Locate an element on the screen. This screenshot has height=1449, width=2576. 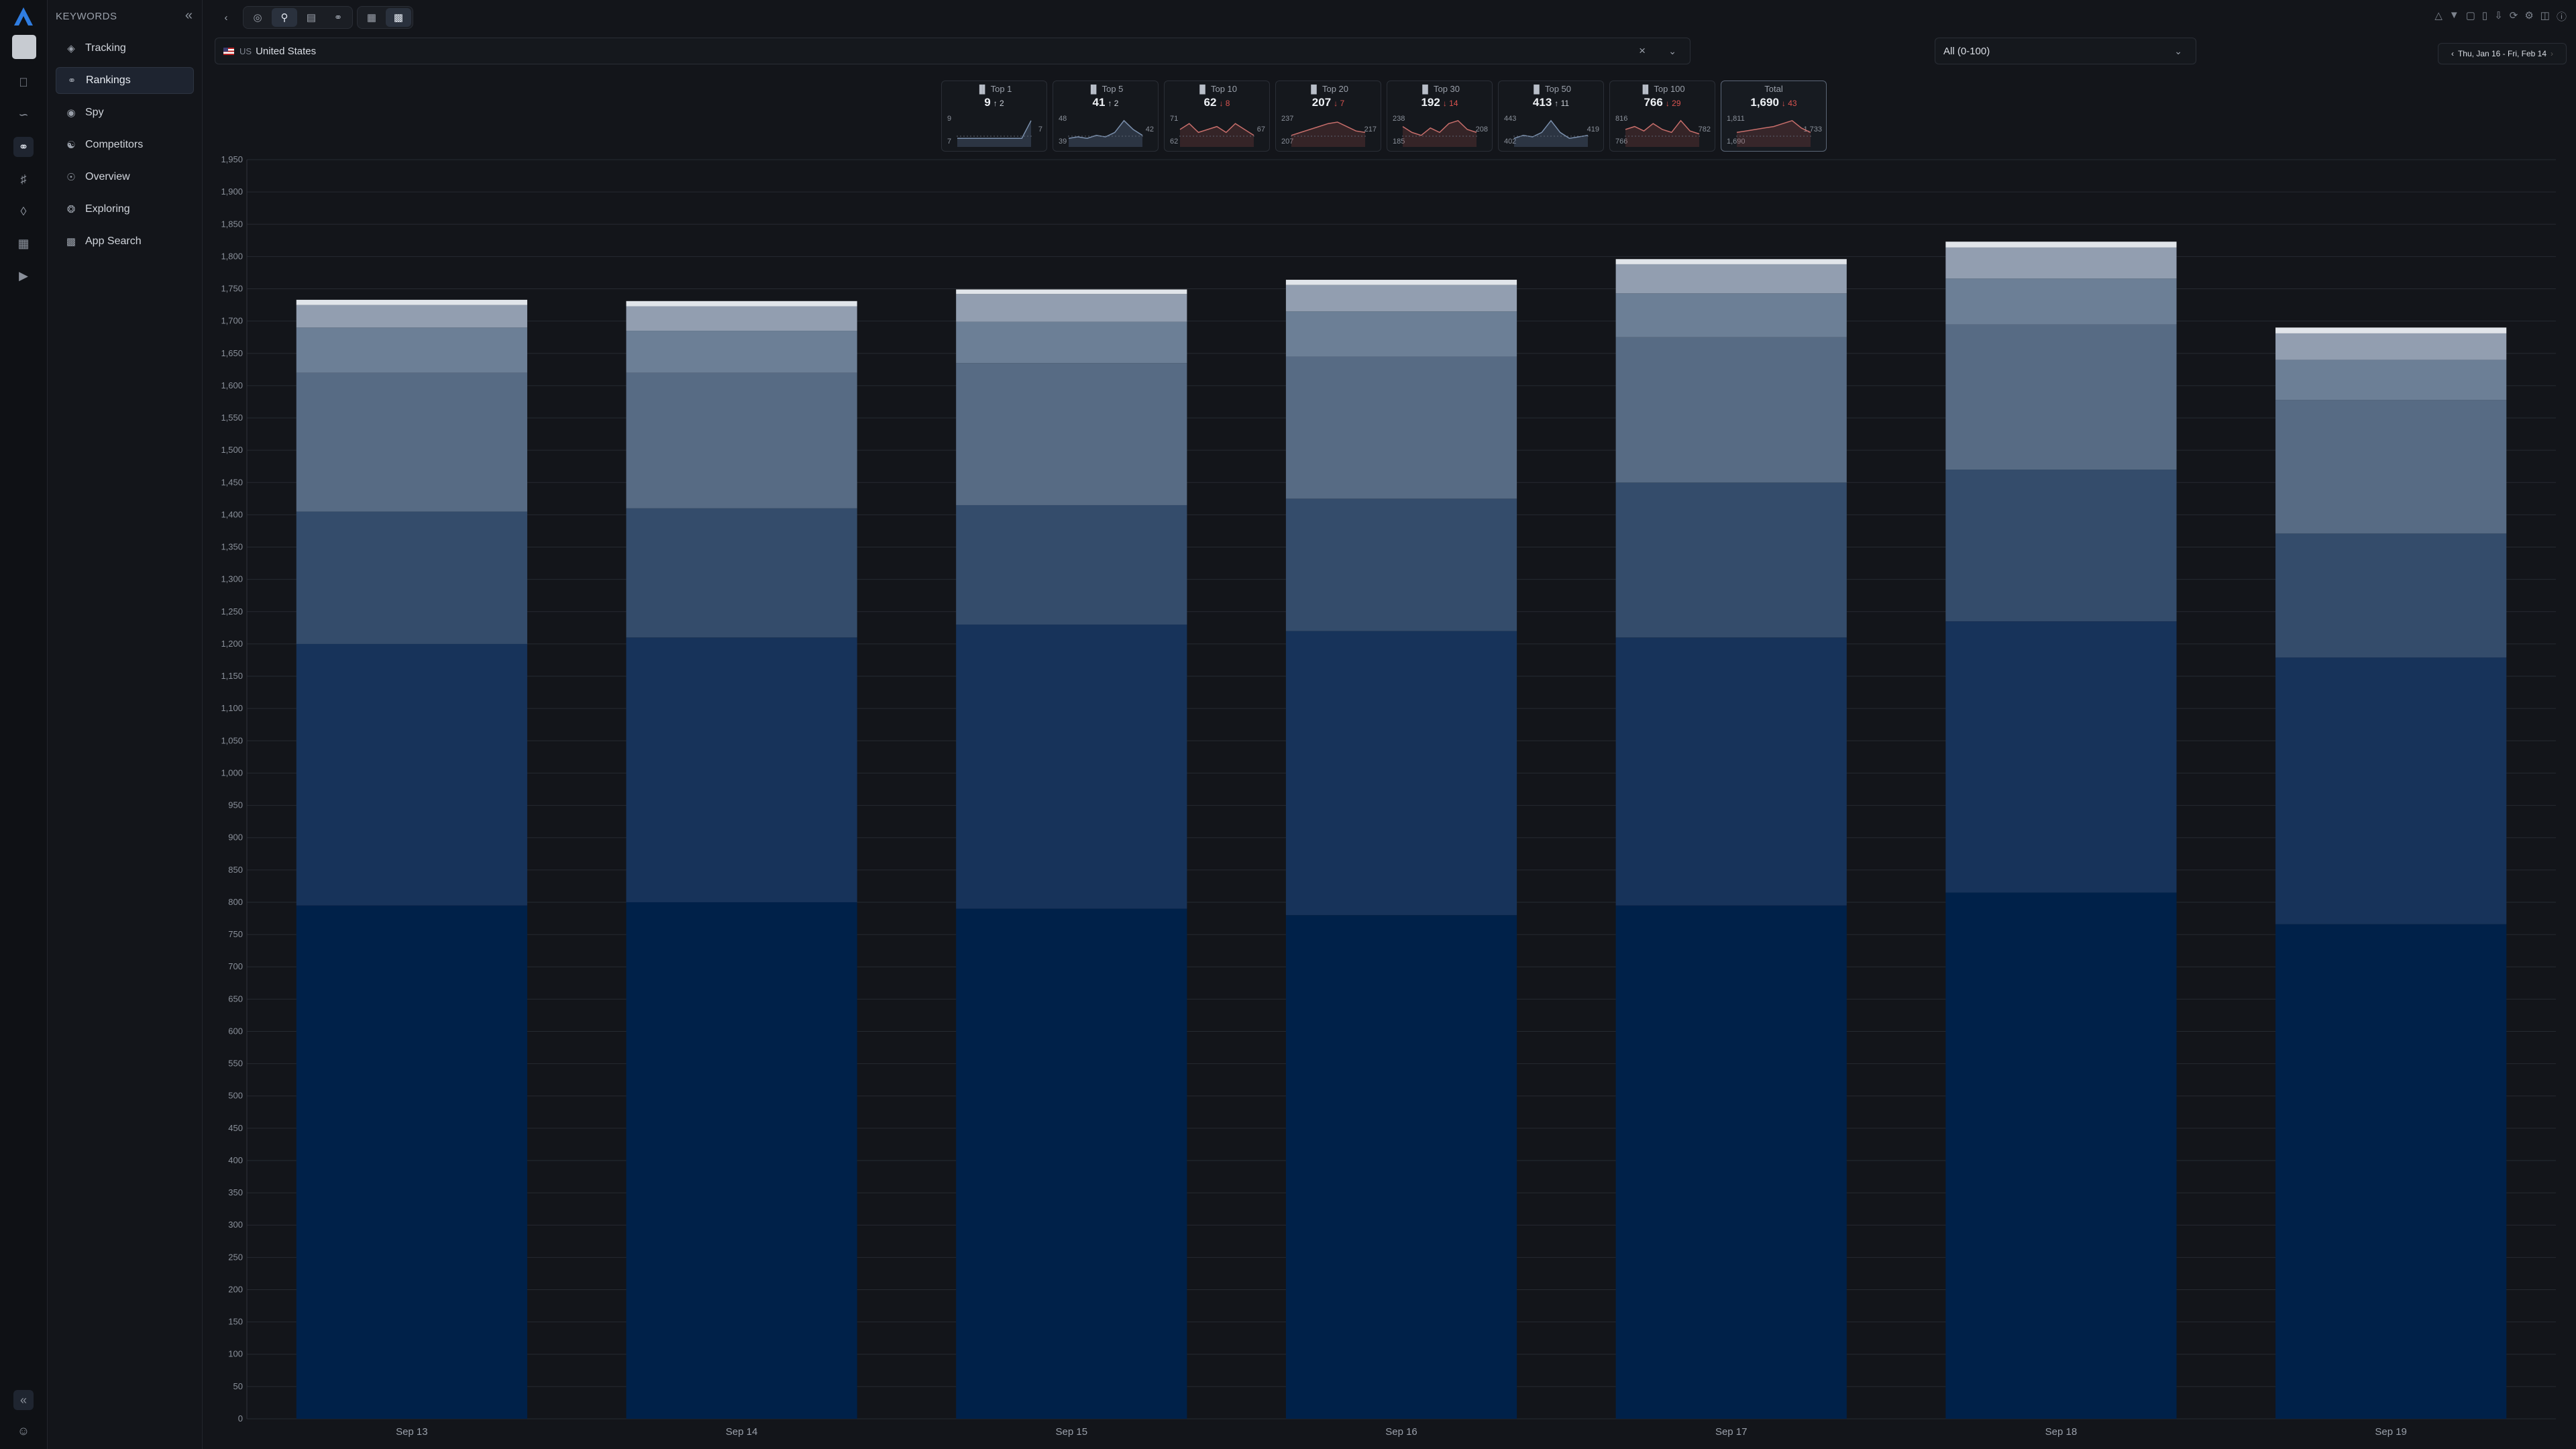
card-value: 192 ↓ 14 is located at coordinates (1439, 102).